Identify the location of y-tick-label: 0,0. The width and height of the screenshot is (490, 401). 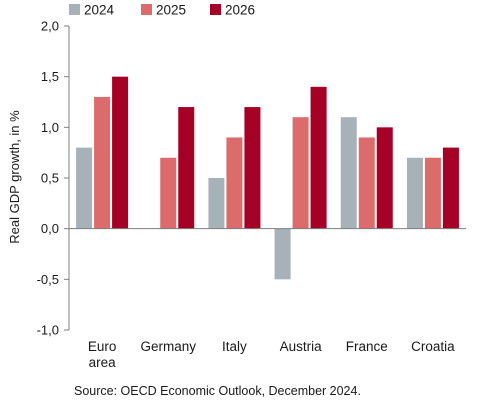
(50, 228).